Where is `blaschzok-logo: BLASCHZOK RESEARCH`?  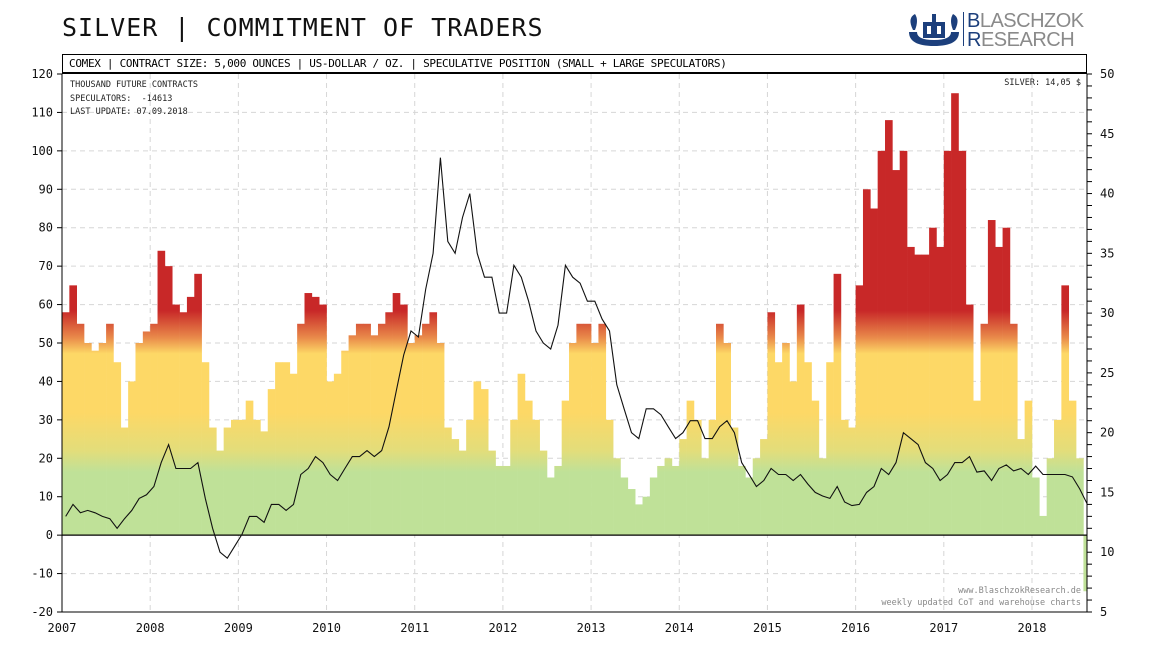 blaschzok-logo: BLASCHZOK RESEARCH is located at coordinates (1000, 30).